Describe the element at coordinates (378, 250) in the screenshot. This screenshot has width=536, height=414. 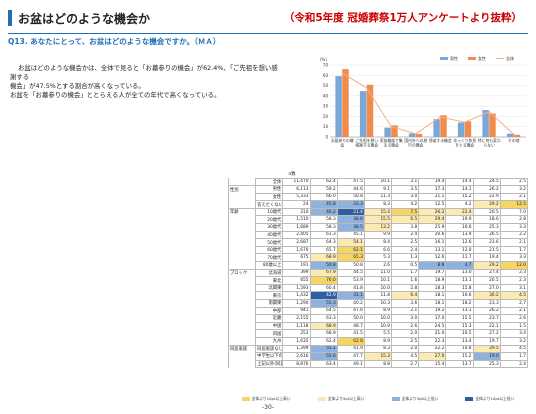
I see `table-row: 60歳代 1,670 65.7 62.1 6.6 2.4 13.1 12.0 21.5 1.7` at that location.